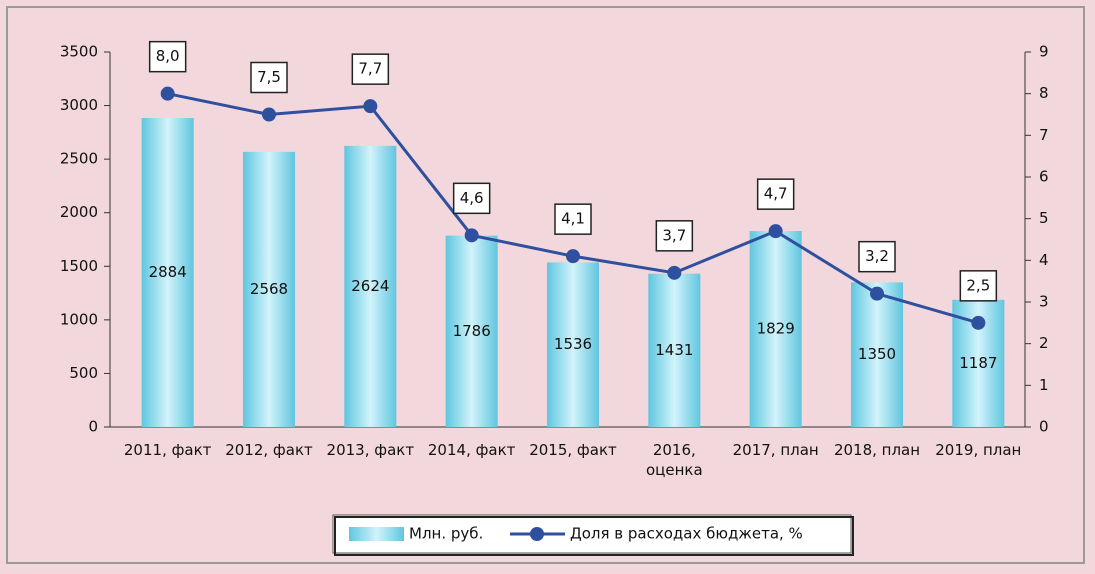 This screenshot has height=574, width=1095. Describe the element at coordinates (370, 450) in the screenshot. I see `x-tick-label: 2013, факт` at that location.